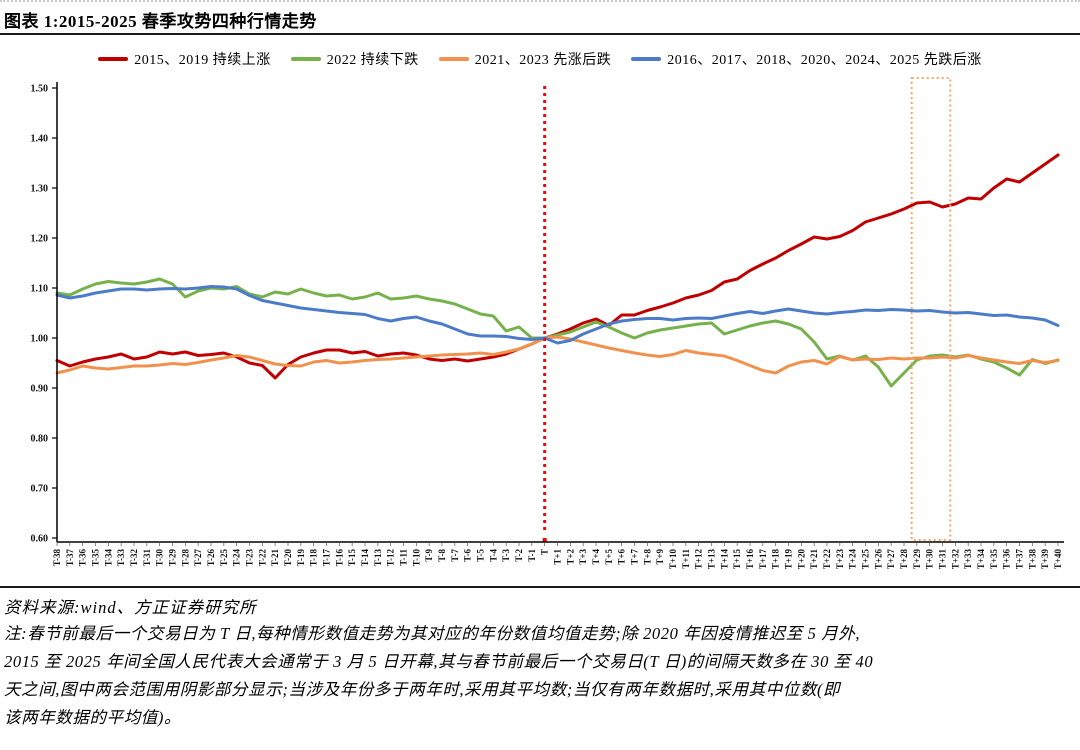 The image size is (1080, 750). Describe the element at coordinates (647, 557) in the screenshot. I see `x-tick-label: T+8` at that location.